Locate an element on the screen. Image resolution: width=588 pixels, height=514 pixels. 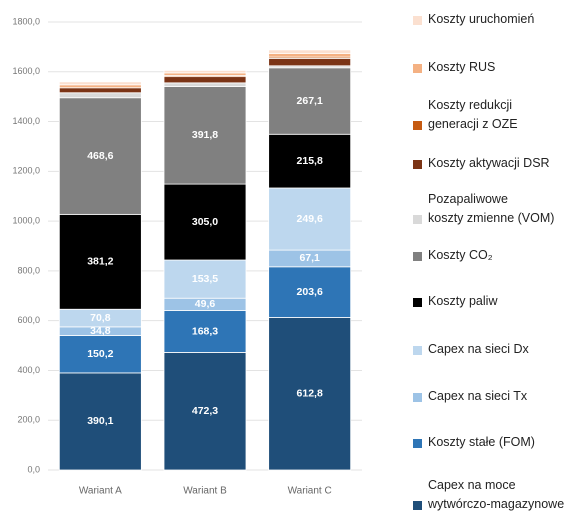
value-label: 249,6 is located at coordinates (310, 219).